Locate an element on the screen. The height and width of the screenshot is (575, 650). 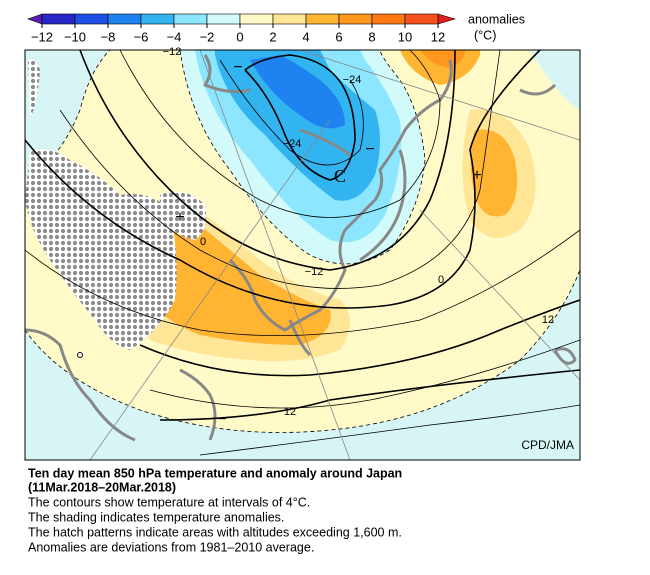
colorbar-tick-label: 0 is located at coordinates (239, 36).